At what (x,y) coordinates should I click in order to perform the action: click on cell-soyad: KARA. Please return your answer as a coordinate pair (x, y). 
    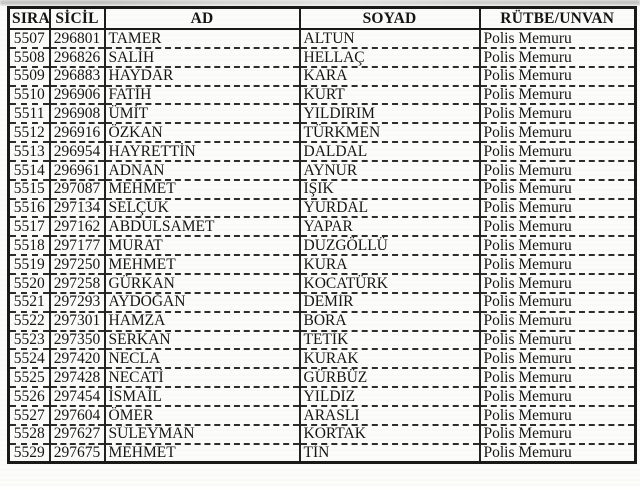
    Looking at the image, I should click on (389, 76).